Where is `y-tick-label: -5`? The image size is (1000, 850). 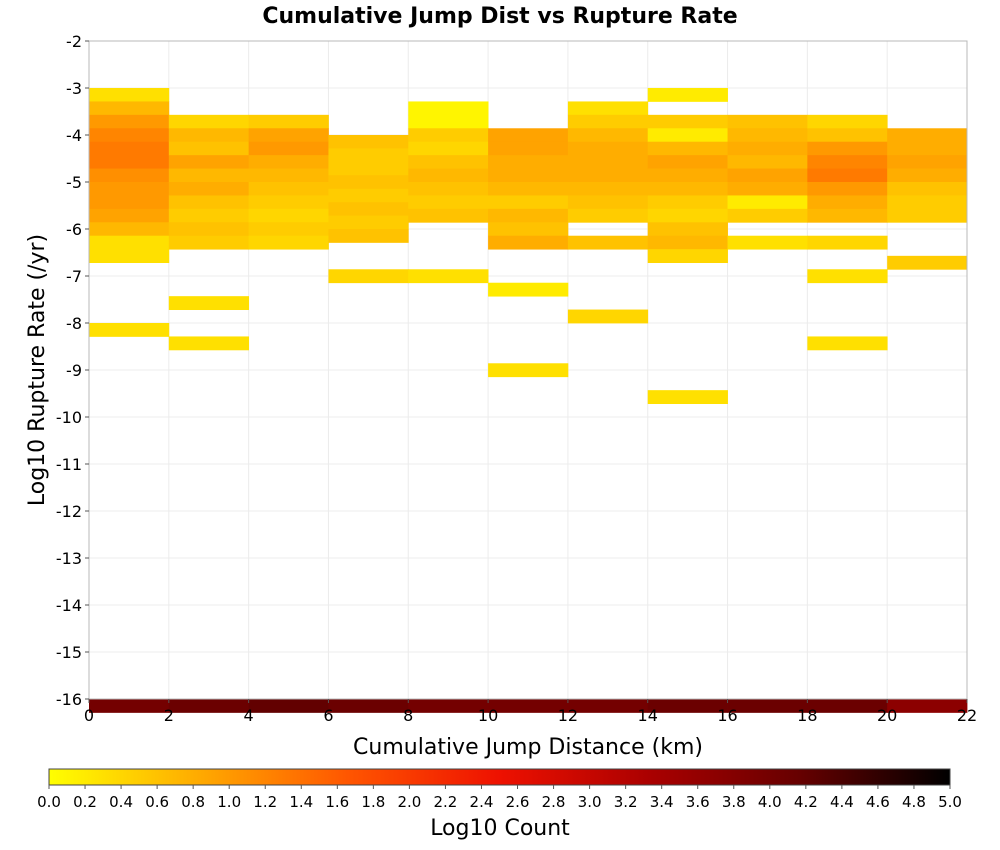
y-tick-label: -5 is located at coordinates (74, 182).